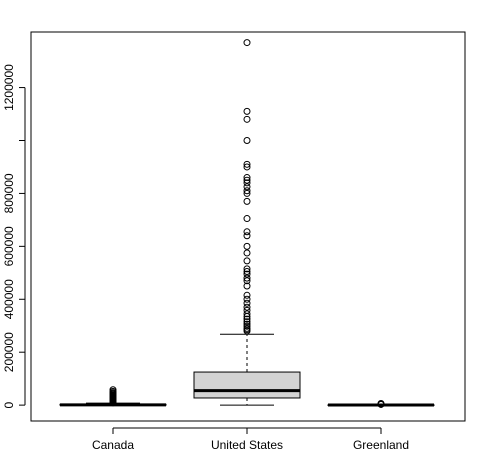 The height and width of the screenshot is (470, 494). I want to click on y-tick-label: 200000, so click(9, 352).